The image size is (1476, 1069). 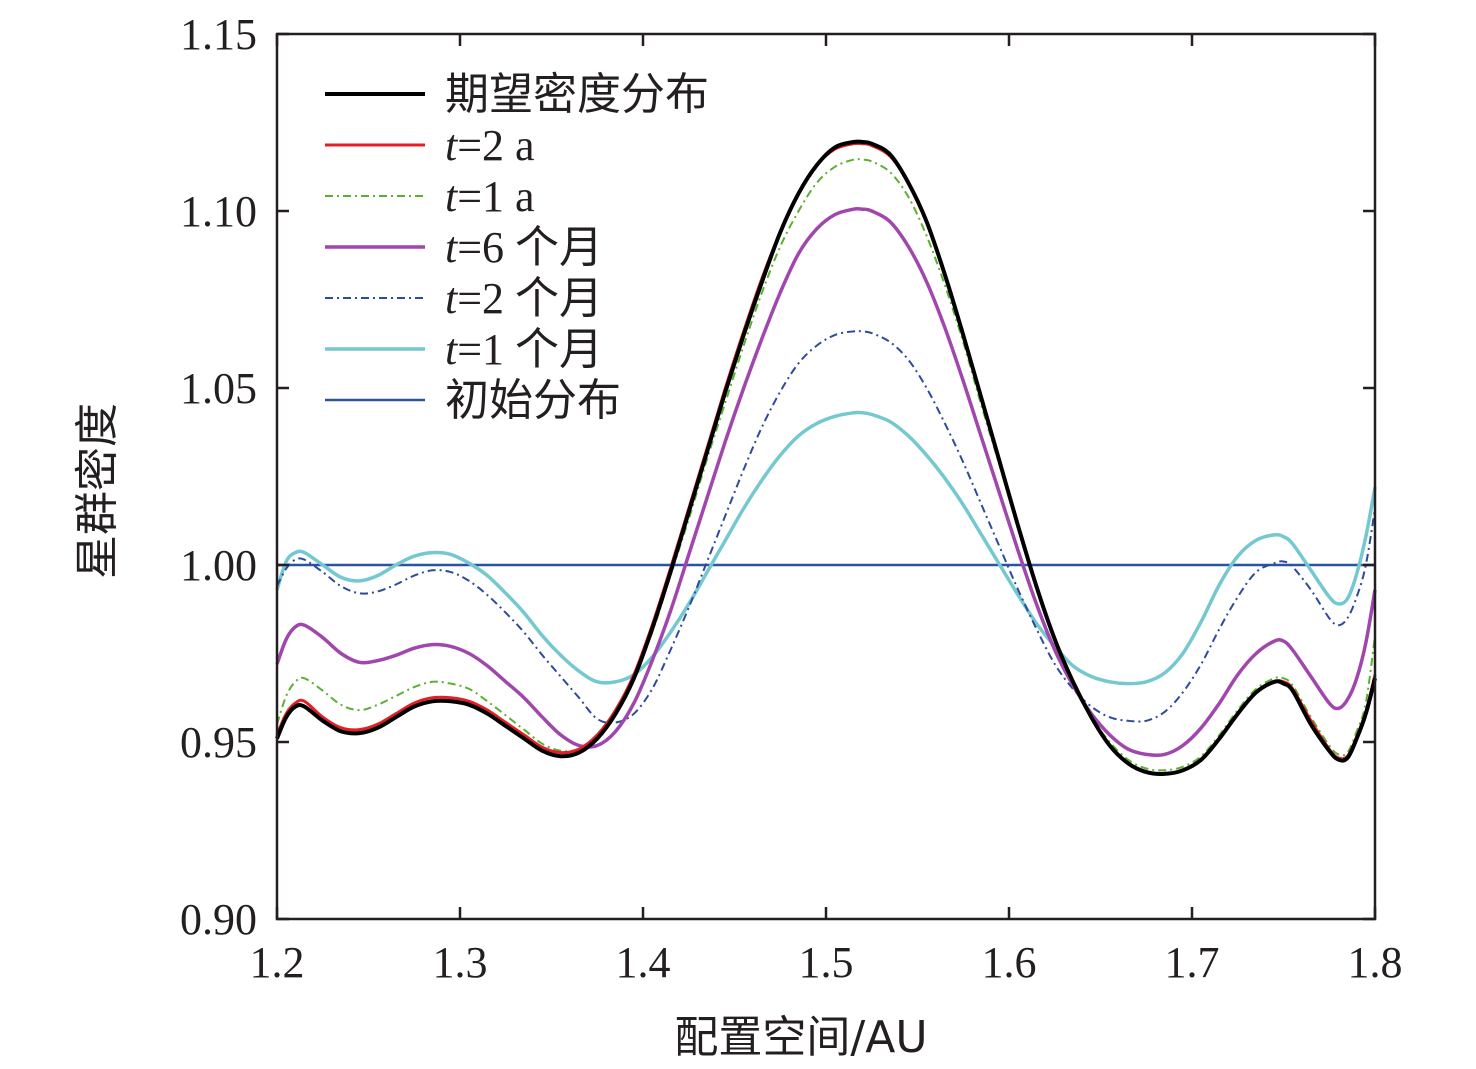 I want to click on legend-label-text: =2 个月, so click(x=530, y=298).